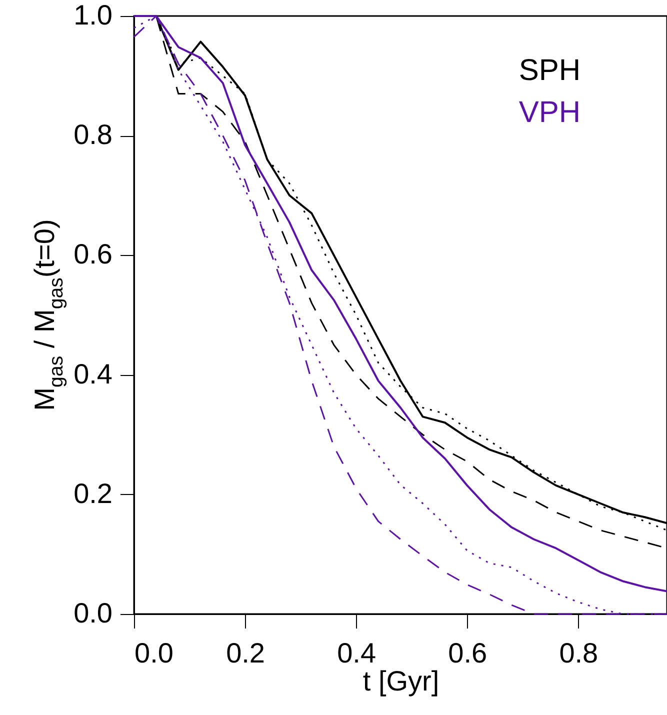  What do you see at coordinates (154, 653) in the screenshot?
I see `x-tick-label: 0.0` at bounding box center [154, 653].